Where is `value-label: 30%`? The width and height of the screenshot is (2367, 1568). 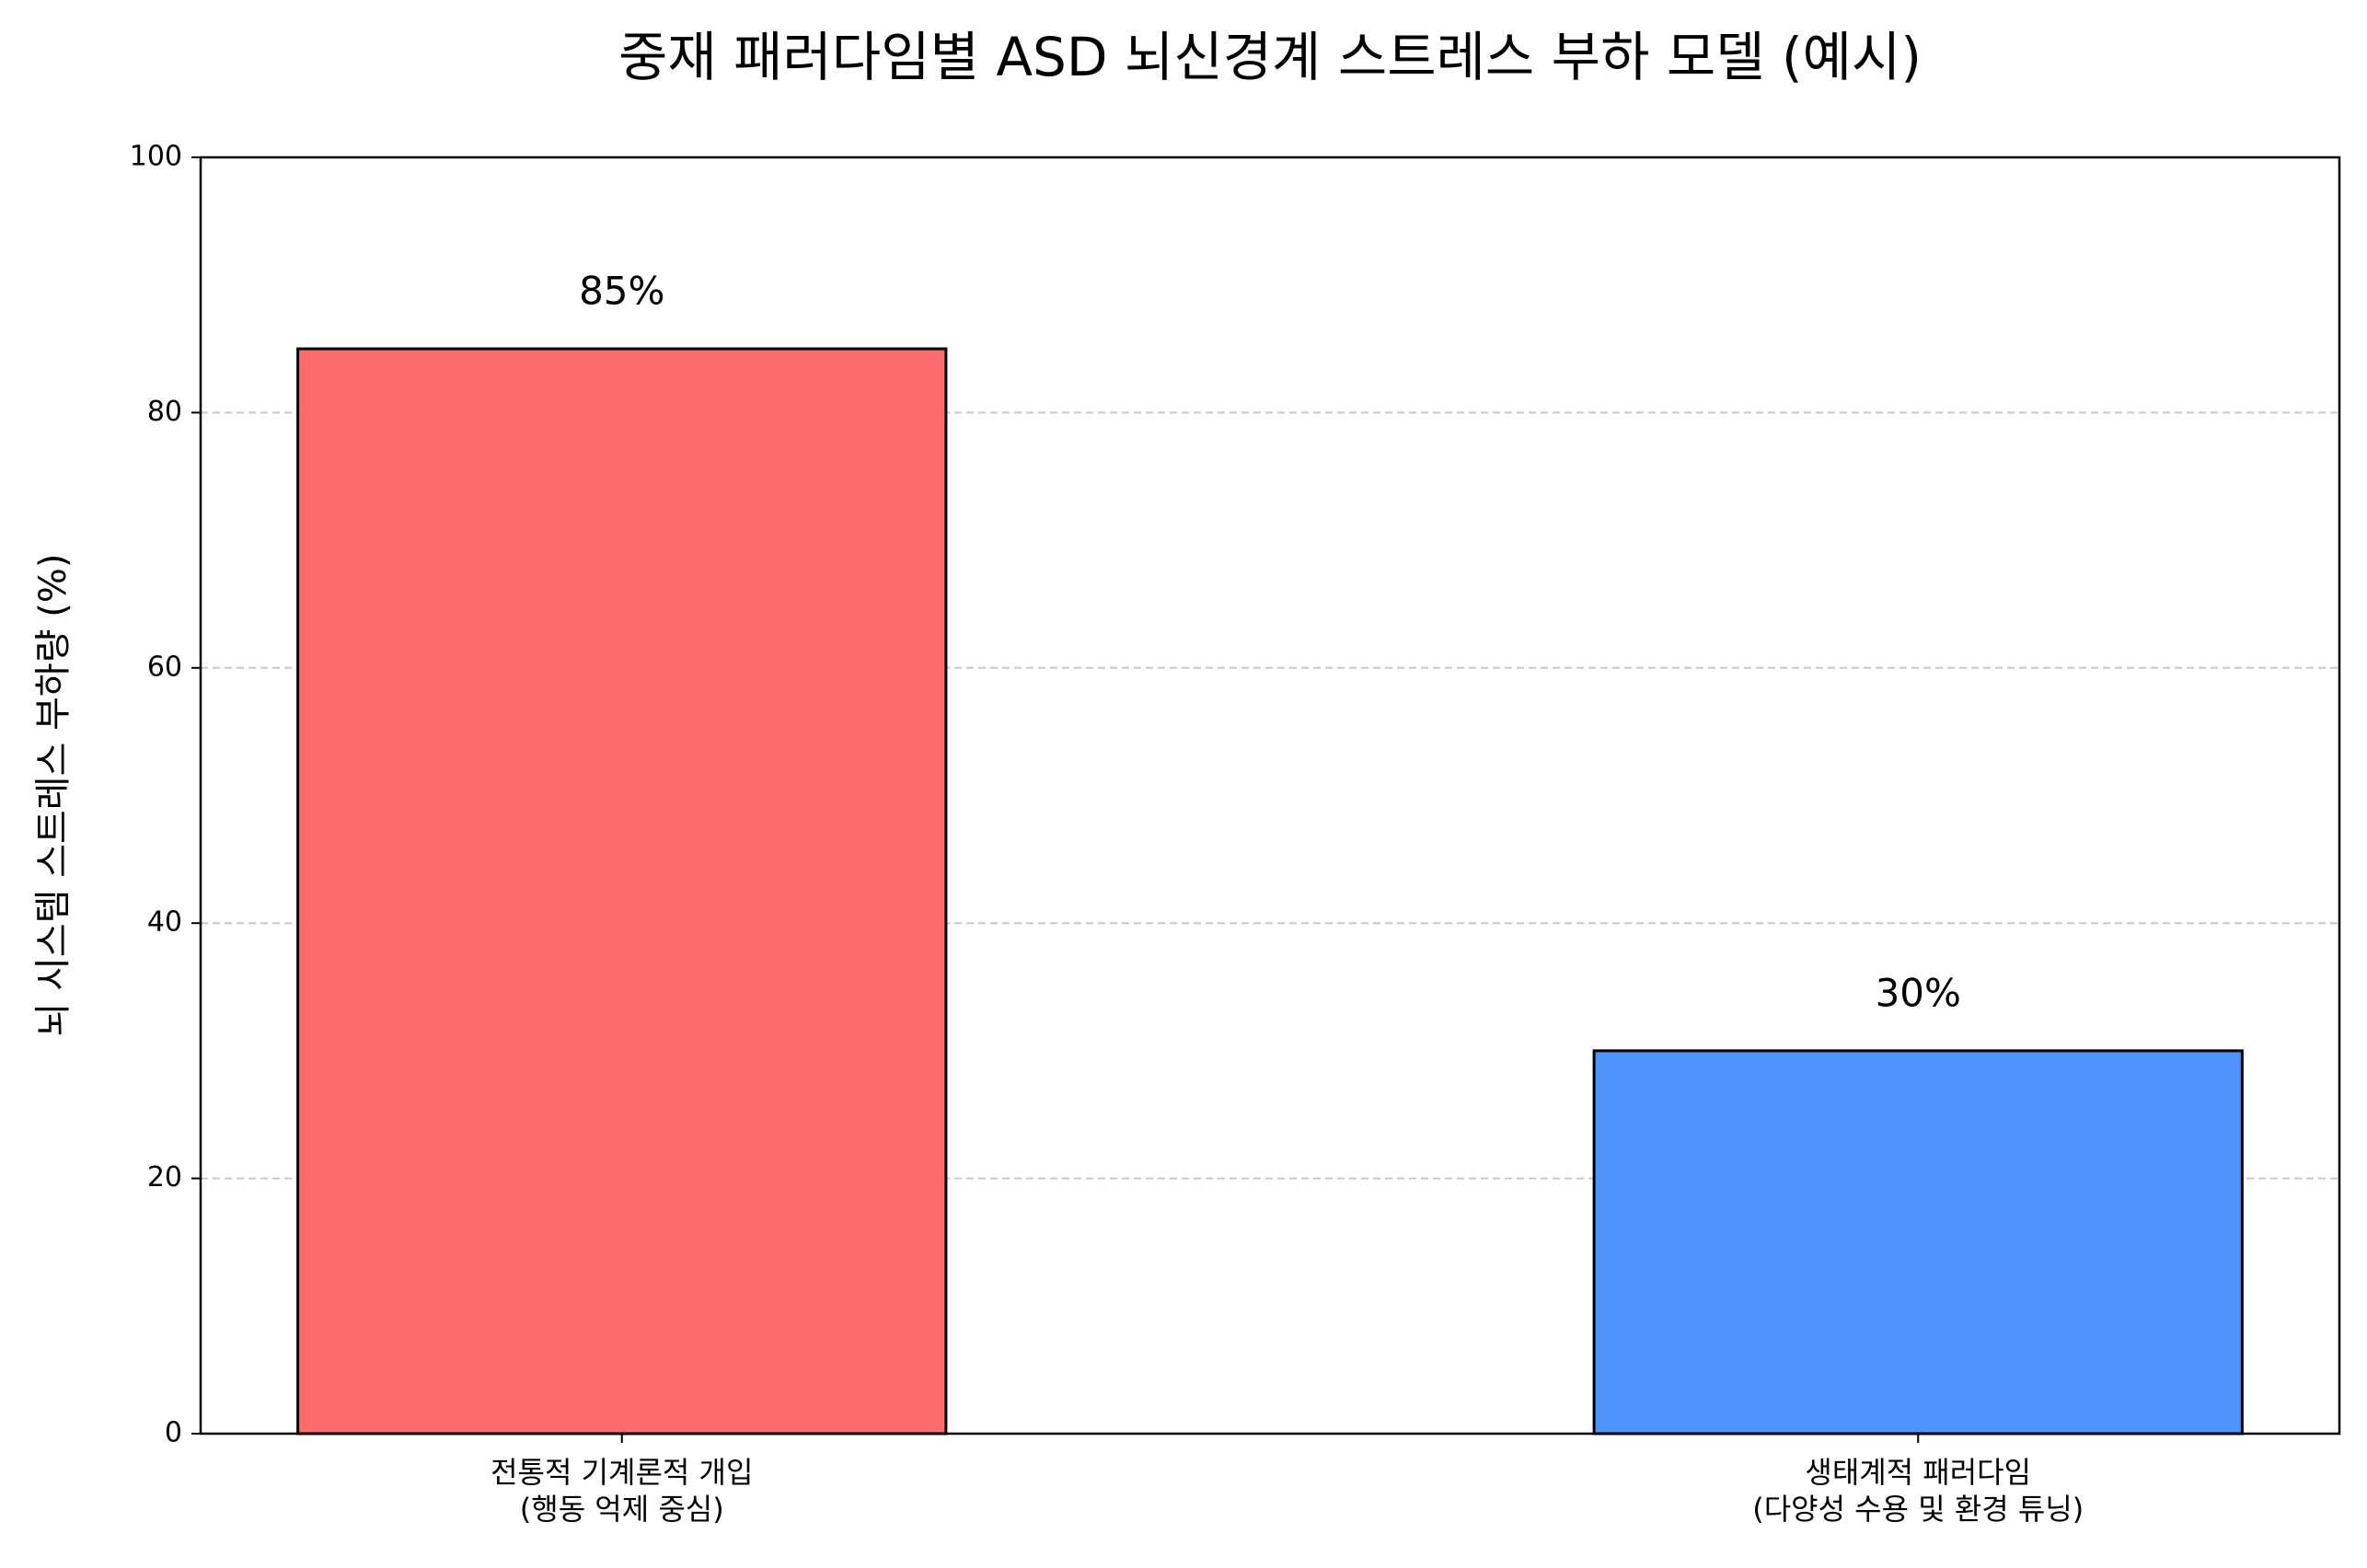 value-label: 30% is located at coordinates (1918, 992).